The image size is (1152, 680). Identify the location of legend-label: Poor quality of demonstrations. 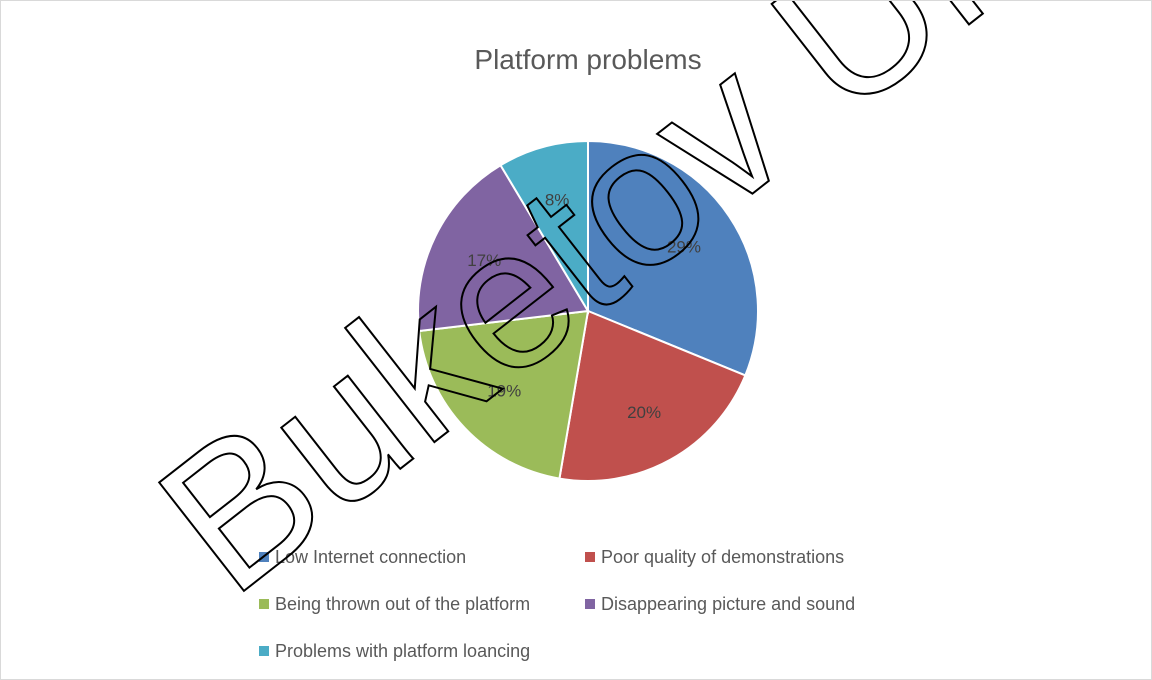
(722, 557).